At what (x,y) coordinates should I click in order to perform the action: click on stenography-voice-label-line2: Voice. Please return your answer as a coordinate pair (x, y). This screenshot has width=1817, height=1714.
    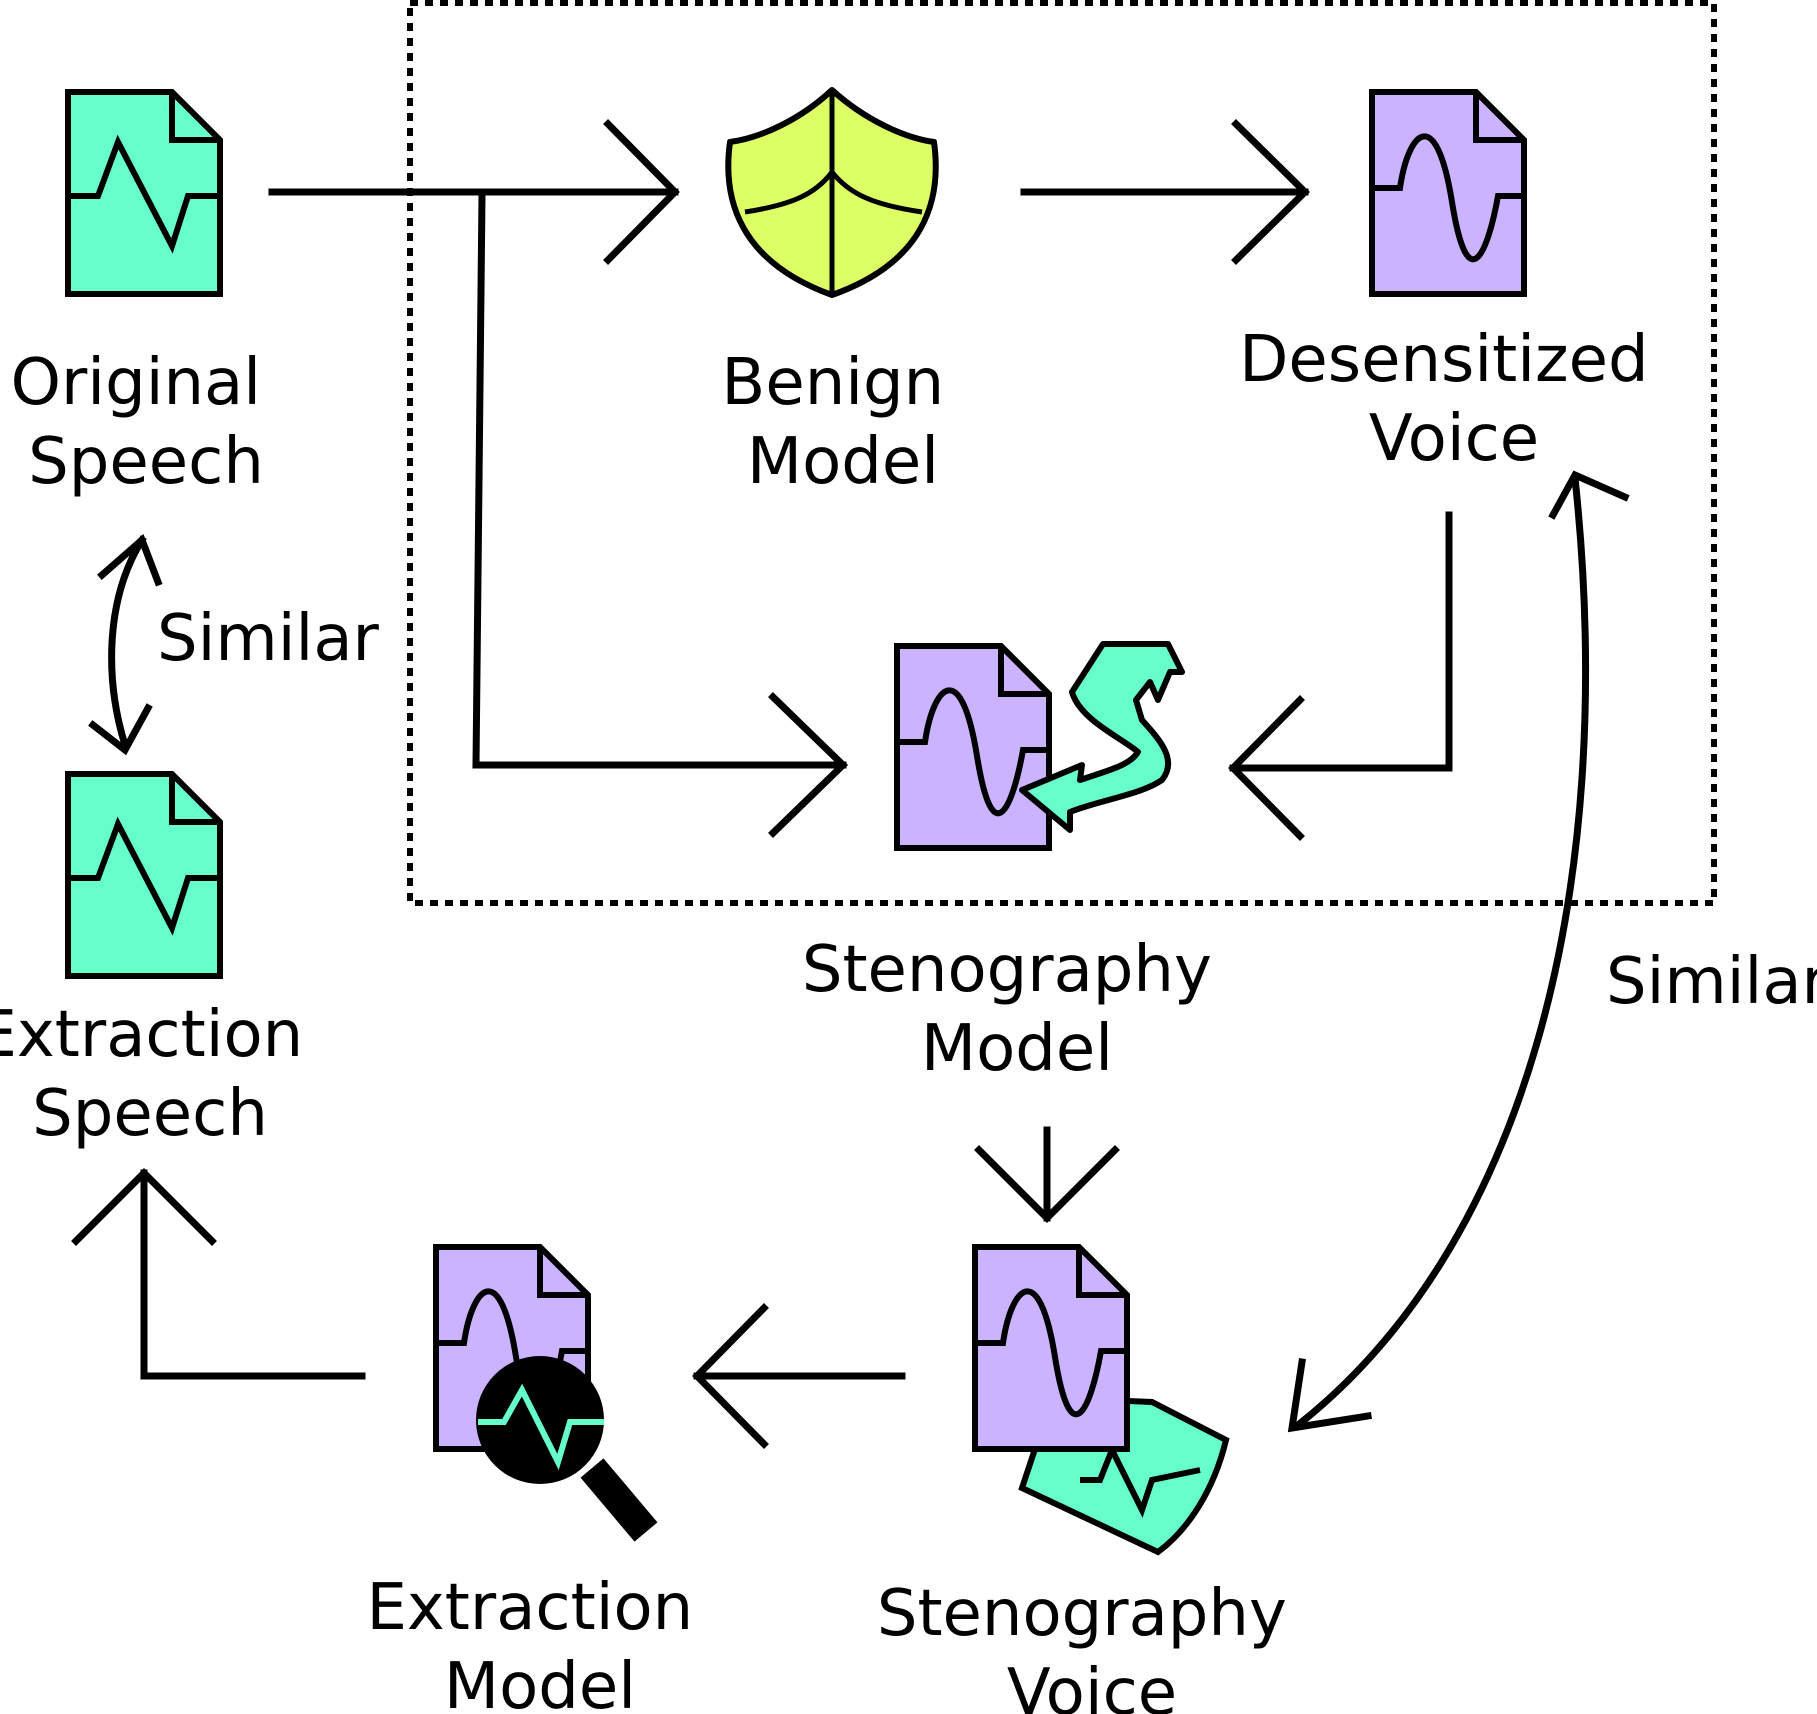
    Looking at the image, I should click on (1092, 1685).